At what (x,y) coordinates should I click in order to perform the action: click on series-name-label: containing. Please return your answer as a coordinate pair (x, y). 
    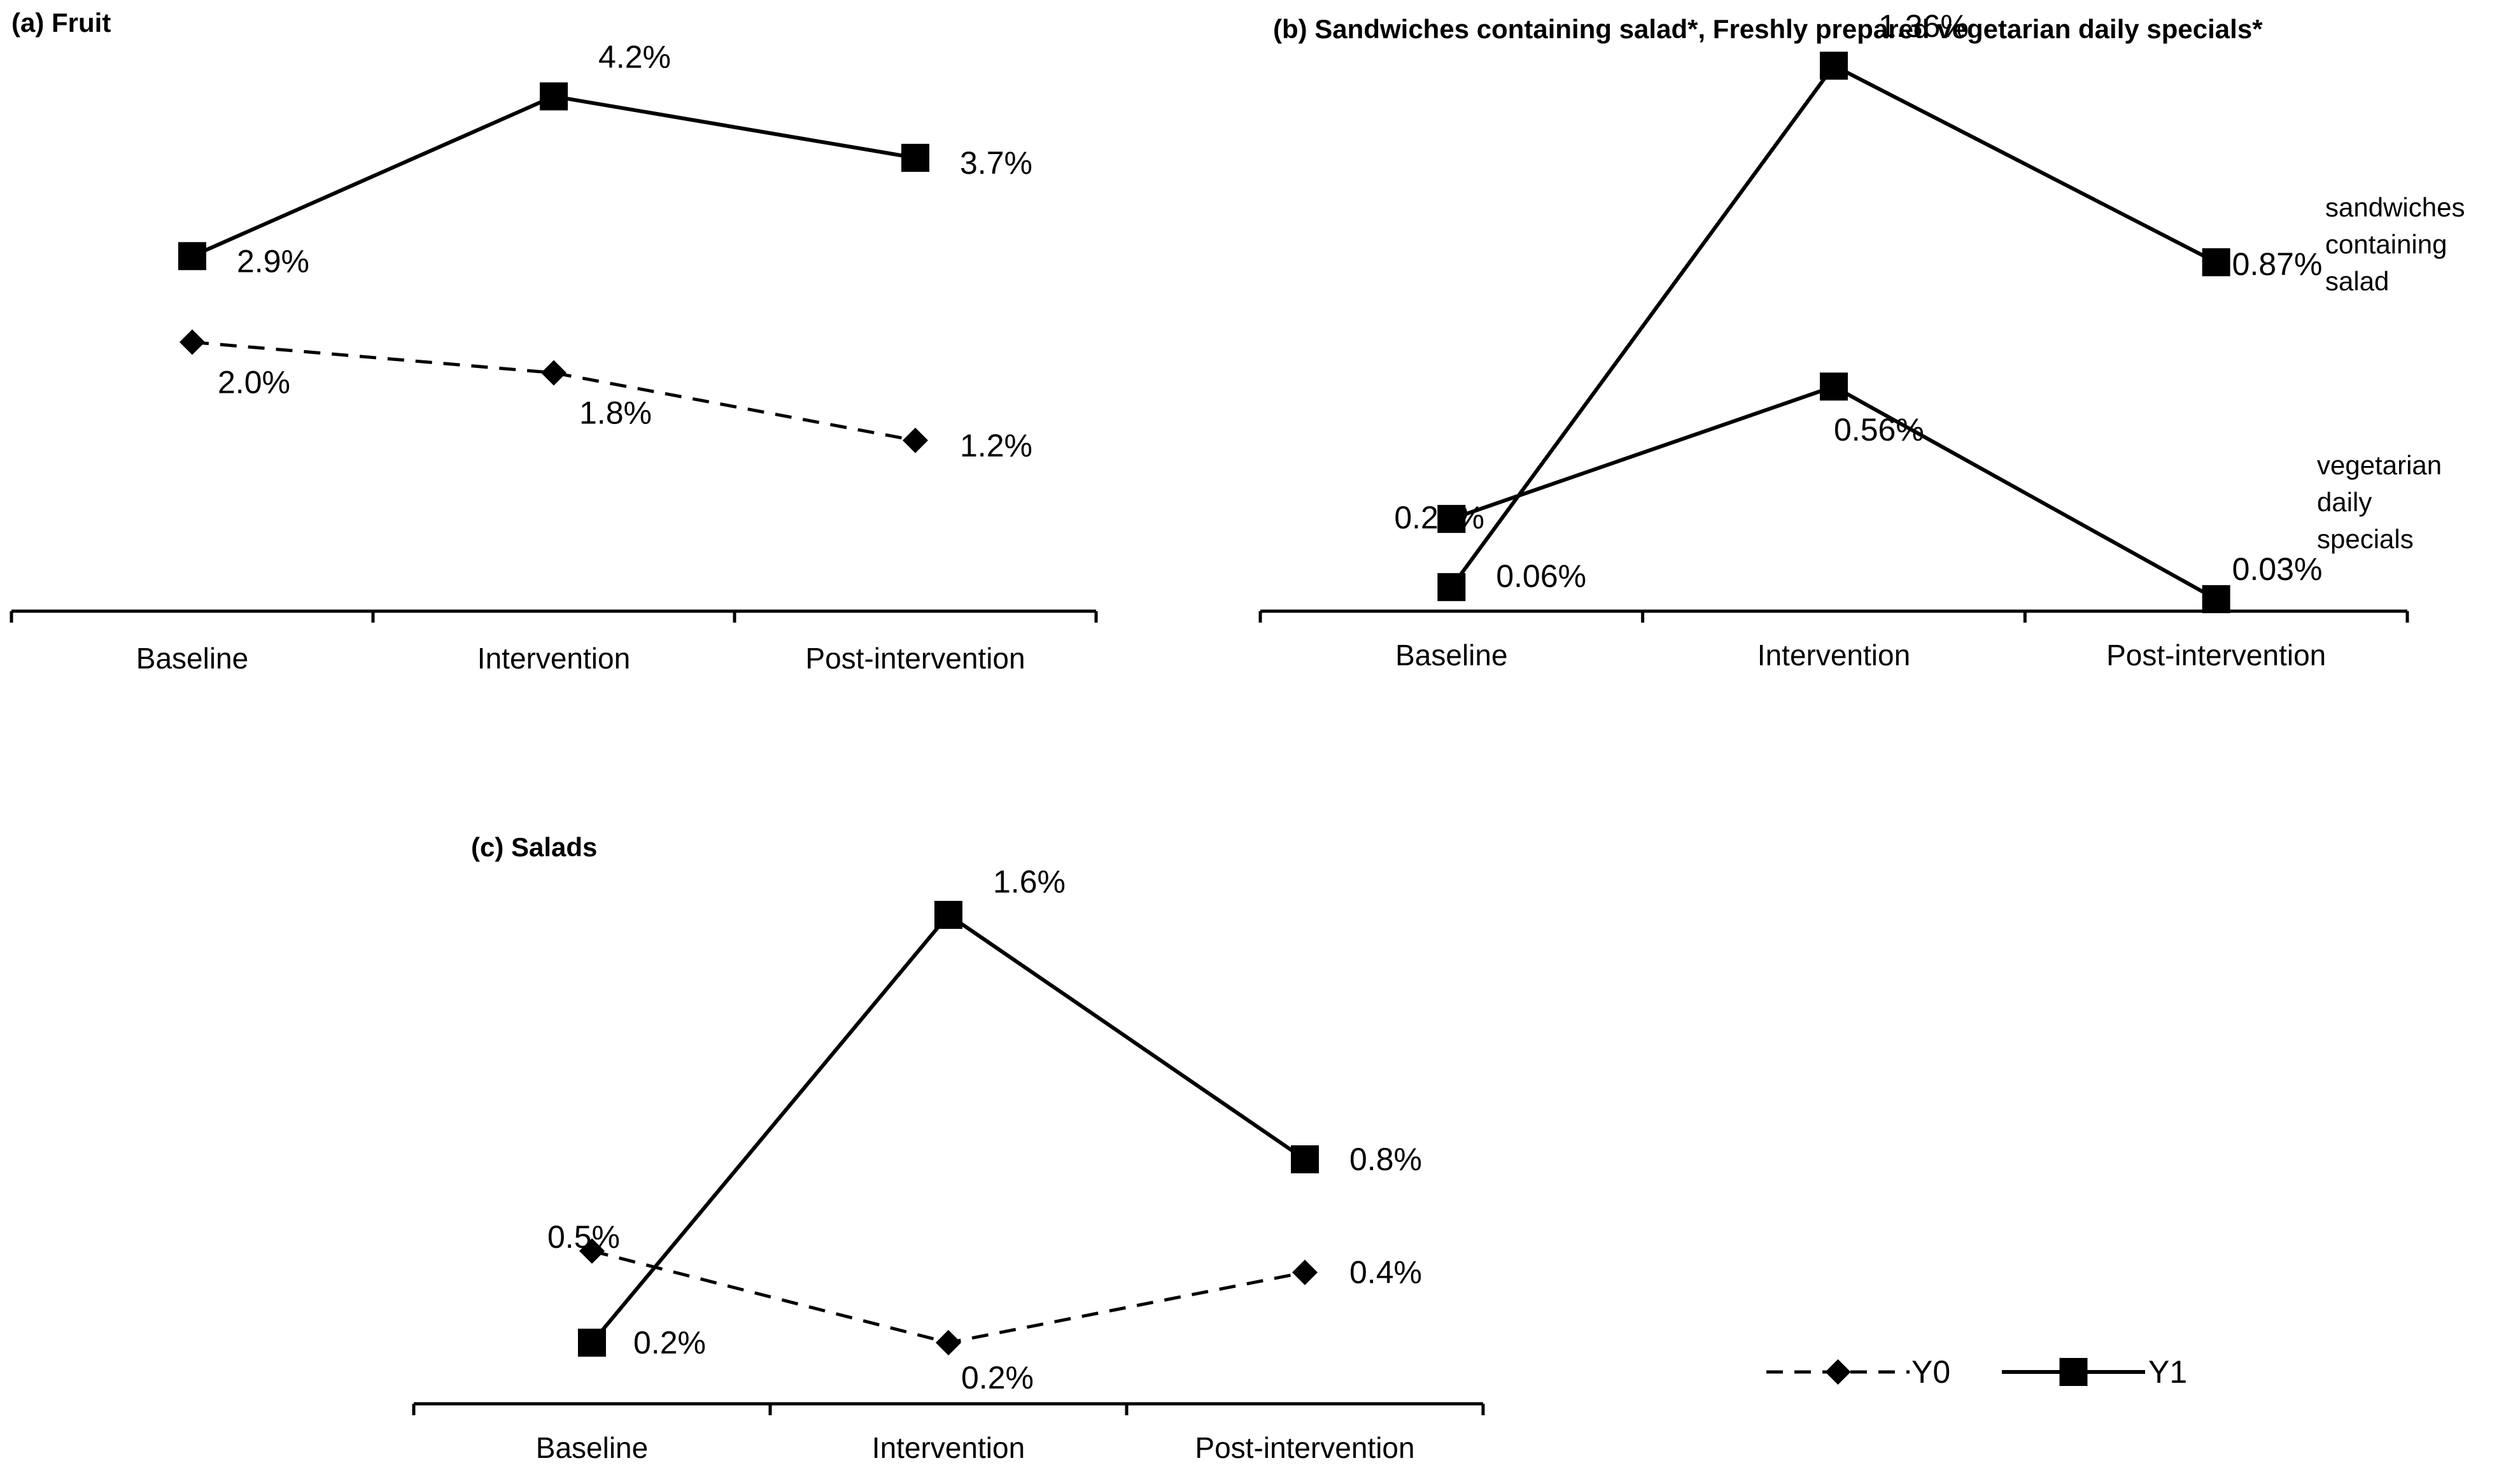
    Looking at the image, I should click on (2386, 244).